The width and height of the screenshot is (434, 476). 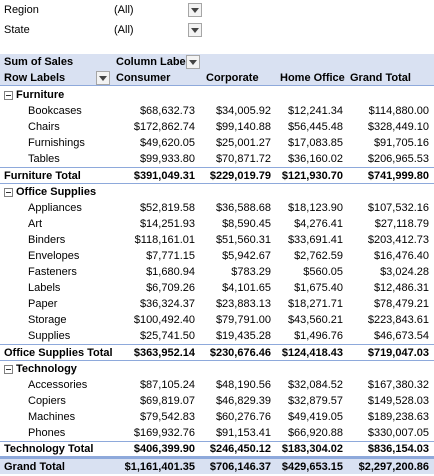 What do you see at coordinates (232, 77) in the screenshot?
I see `column-header-corporate: Corporate` at bounding box center [232, 77].